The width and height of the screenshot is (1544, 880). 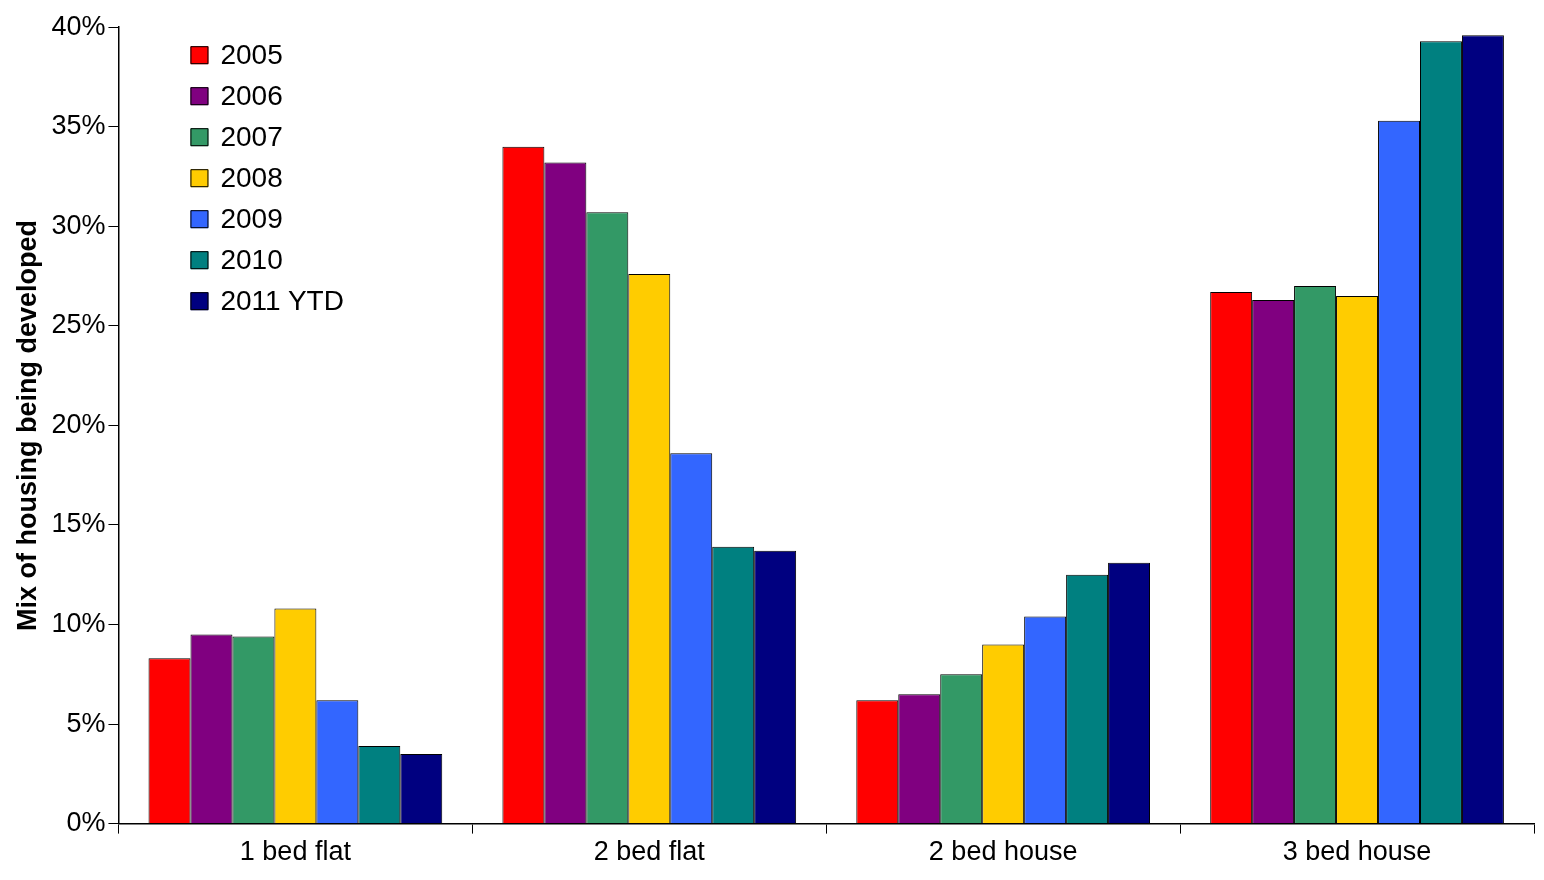 What do you see at coordinates (251, 95) in the screenshot?
I see `legend-label: 2006` at bounding box center [251, 95].